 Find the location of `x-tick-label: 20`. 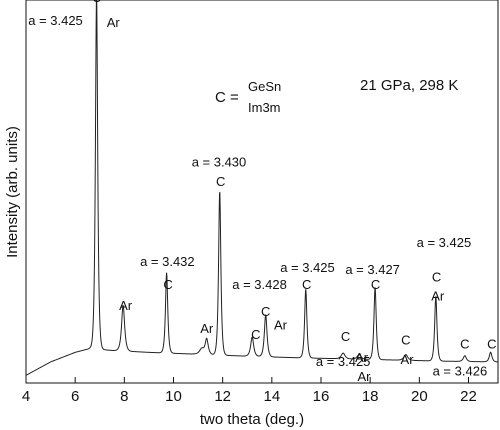

x-tick-label: 20 is located at coordinates (419, 396).